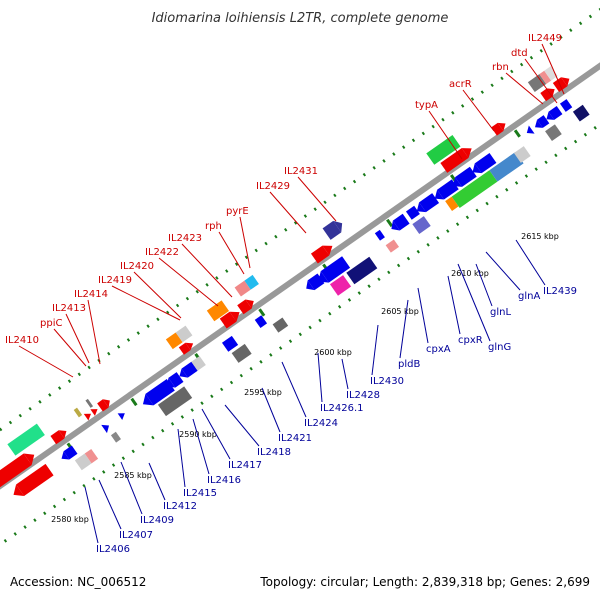 Image resolution: width=600 pixels, height=600 pixels. I want to click on lower-gene-label: IL2406, so click(113, 549).